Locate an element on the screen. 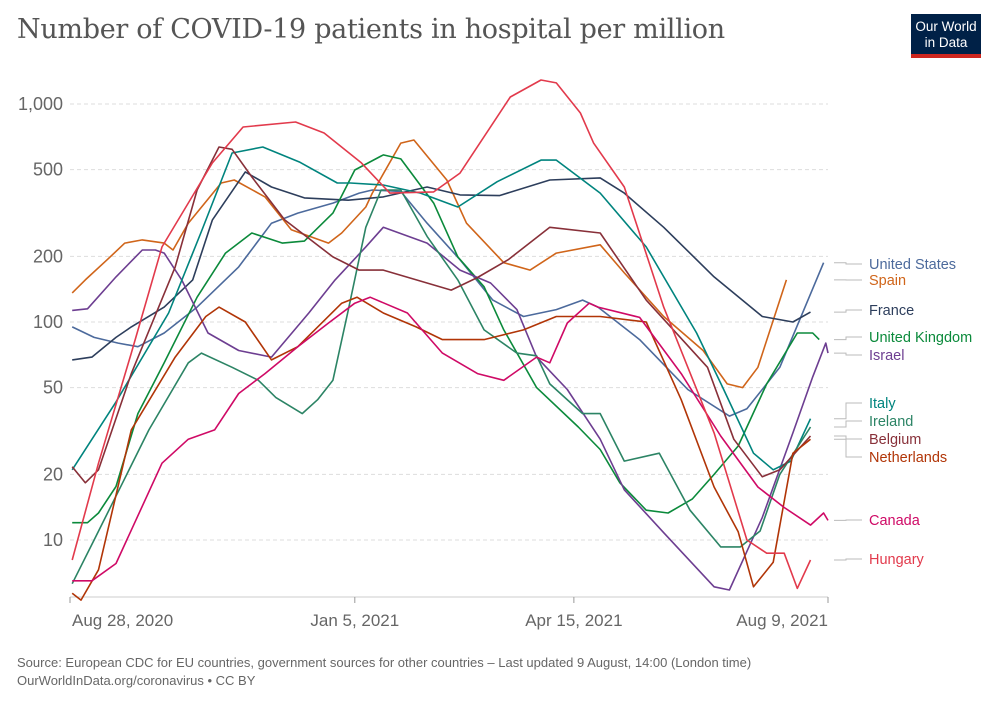  legend-label-italy: Italy is located at coordinates (882, 404).